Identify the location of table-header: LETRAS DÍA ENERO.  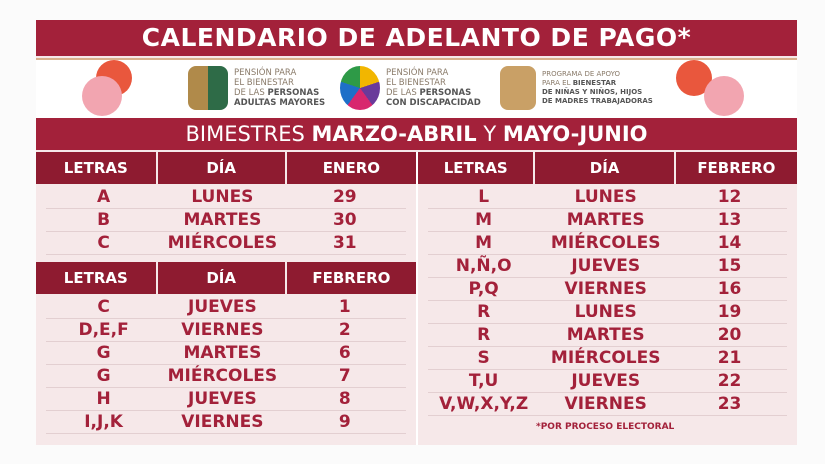
(226, 168).